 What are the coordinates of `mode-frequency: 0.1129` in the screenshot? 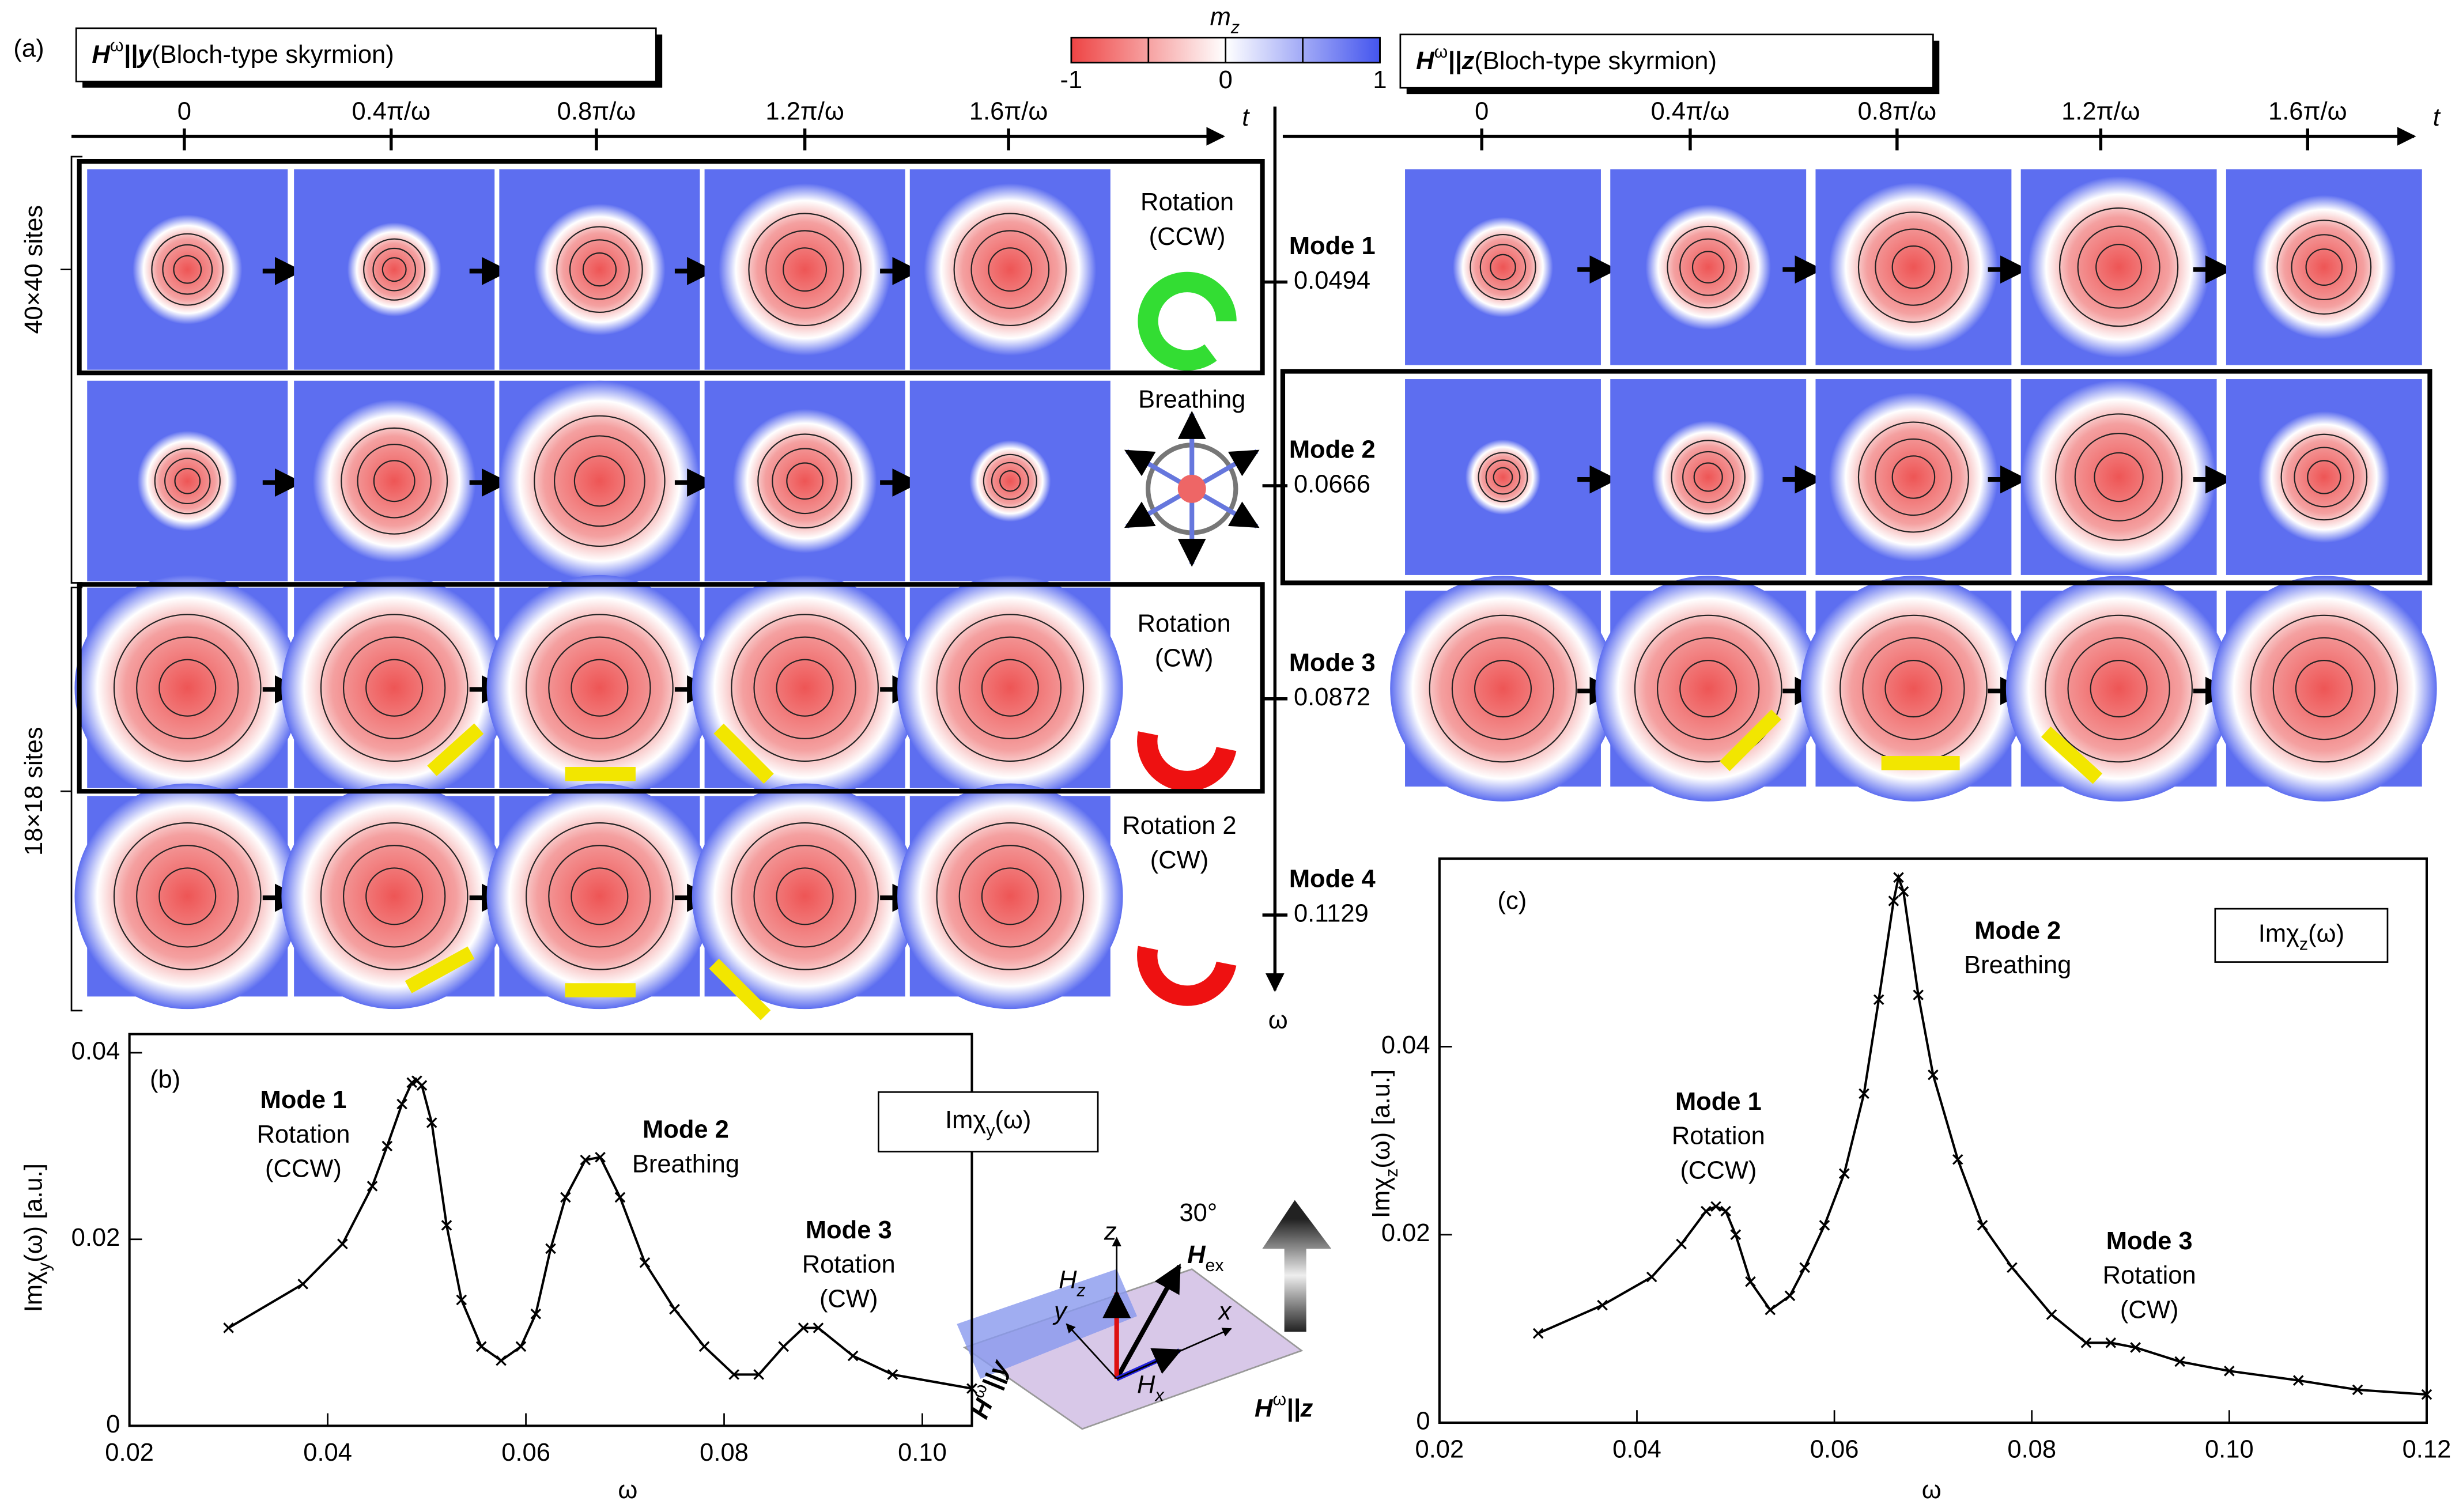 It's located at (1331, 913).